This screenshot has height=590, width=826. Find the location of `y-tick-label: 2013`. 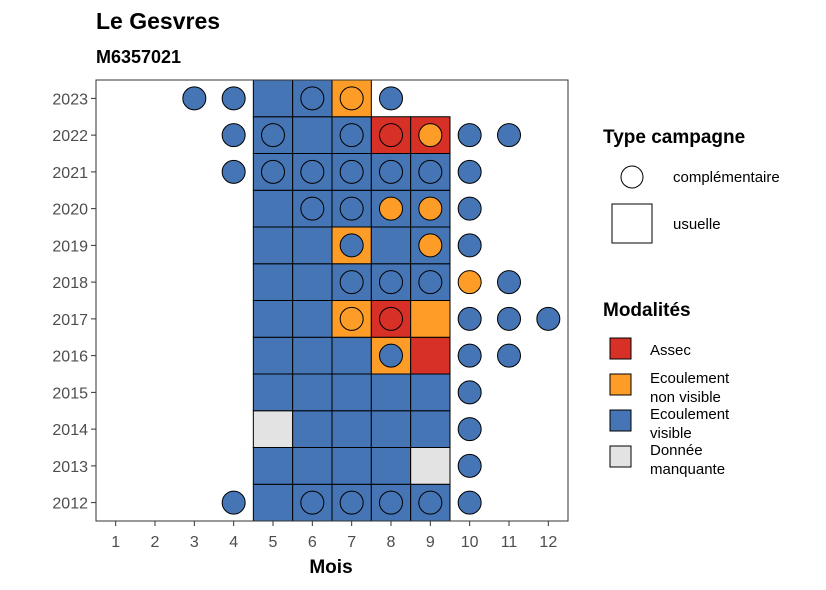

y-tick-label: 2013 is located at coordinates (70, 467).